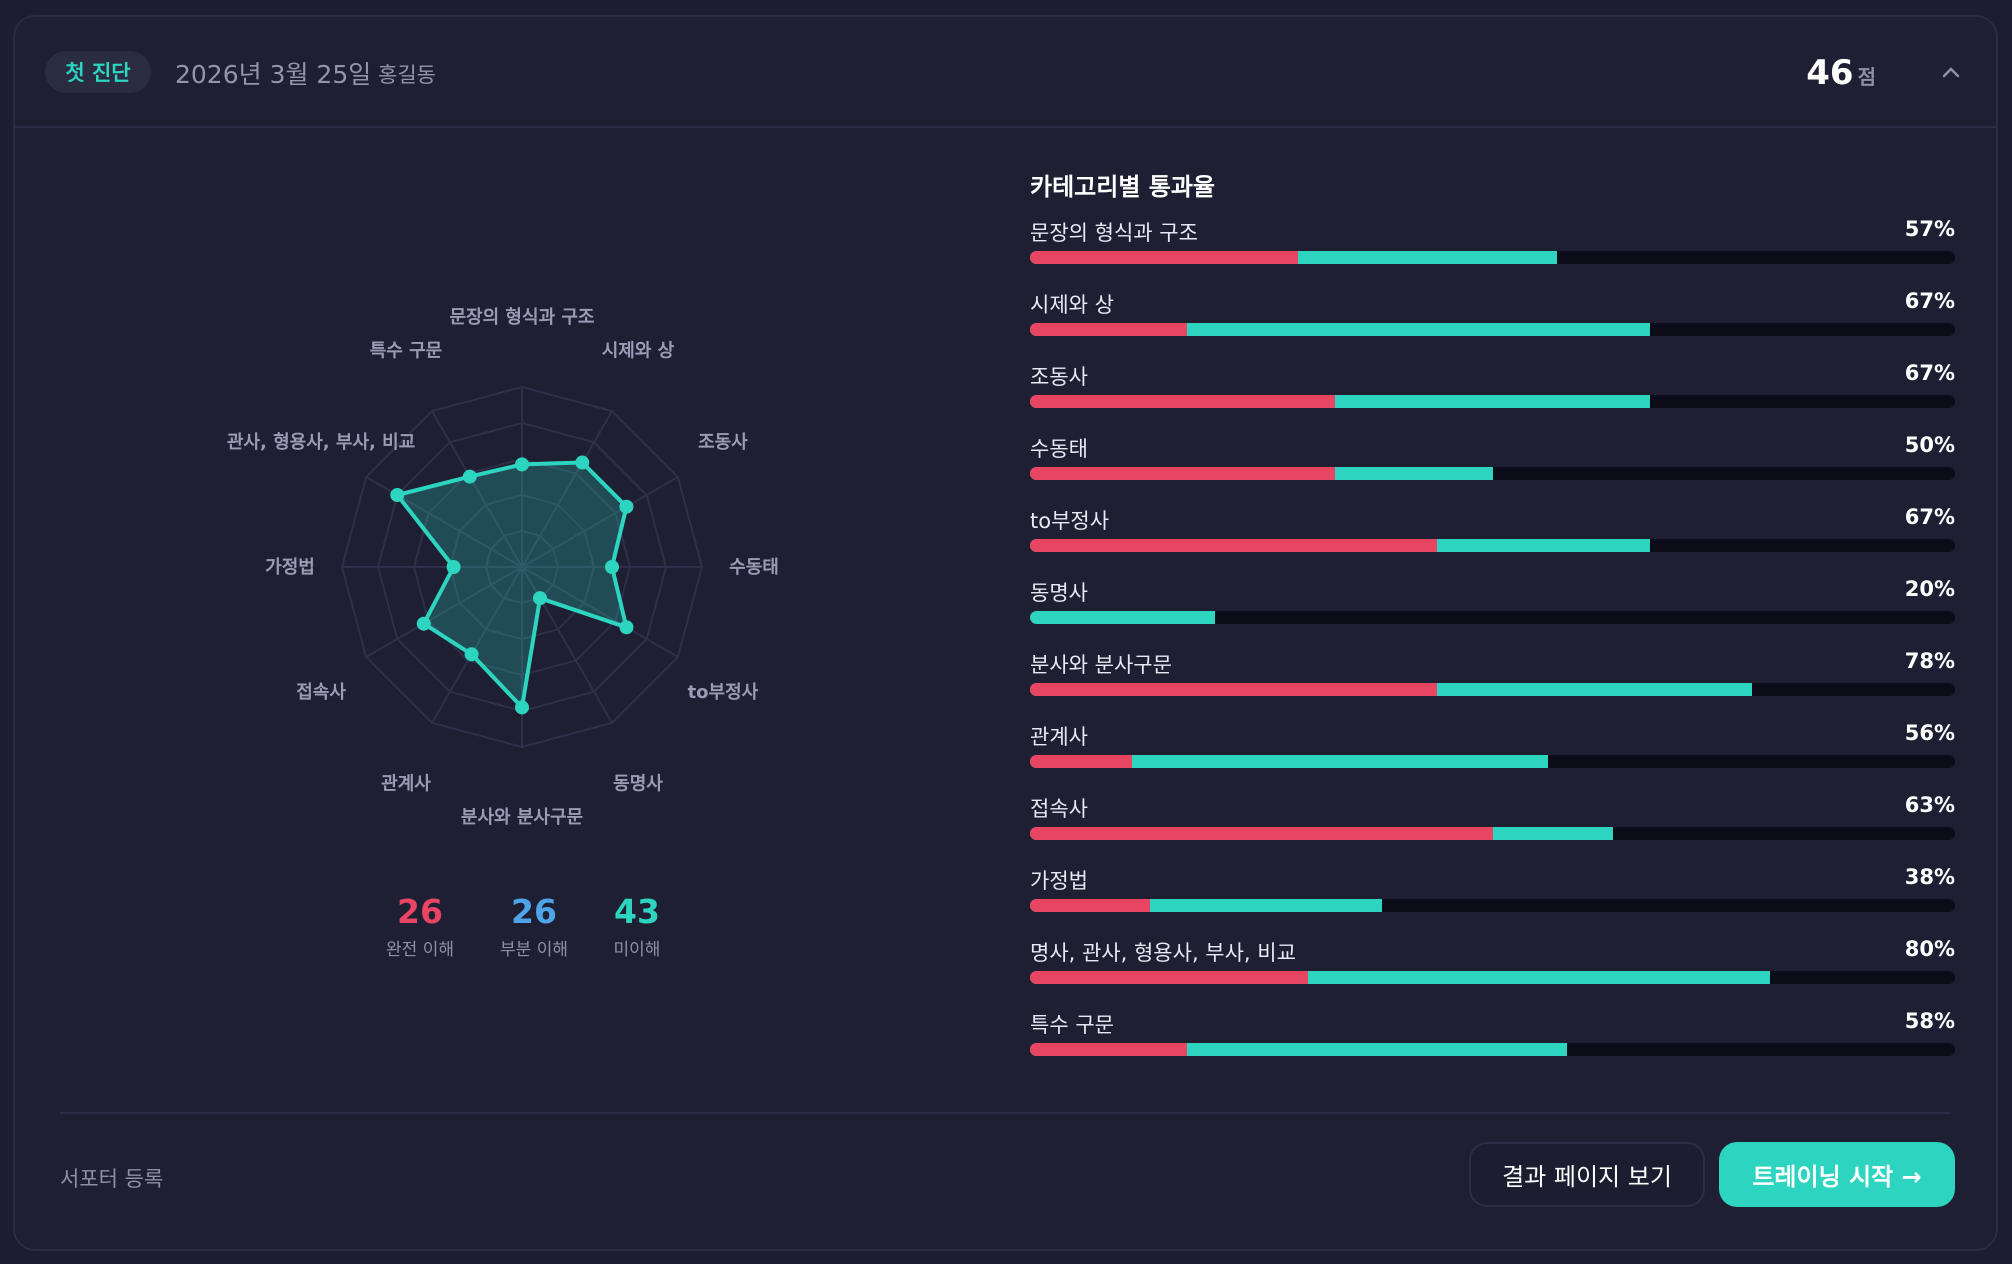 Image resolution: width=2012 pixels, height=1264 pixels. What do you see at coordinates (1587, 1174) in the screenshot?
I see `view-results-button: 결과 페이지 보기` at bounding box center [1587, 1174].